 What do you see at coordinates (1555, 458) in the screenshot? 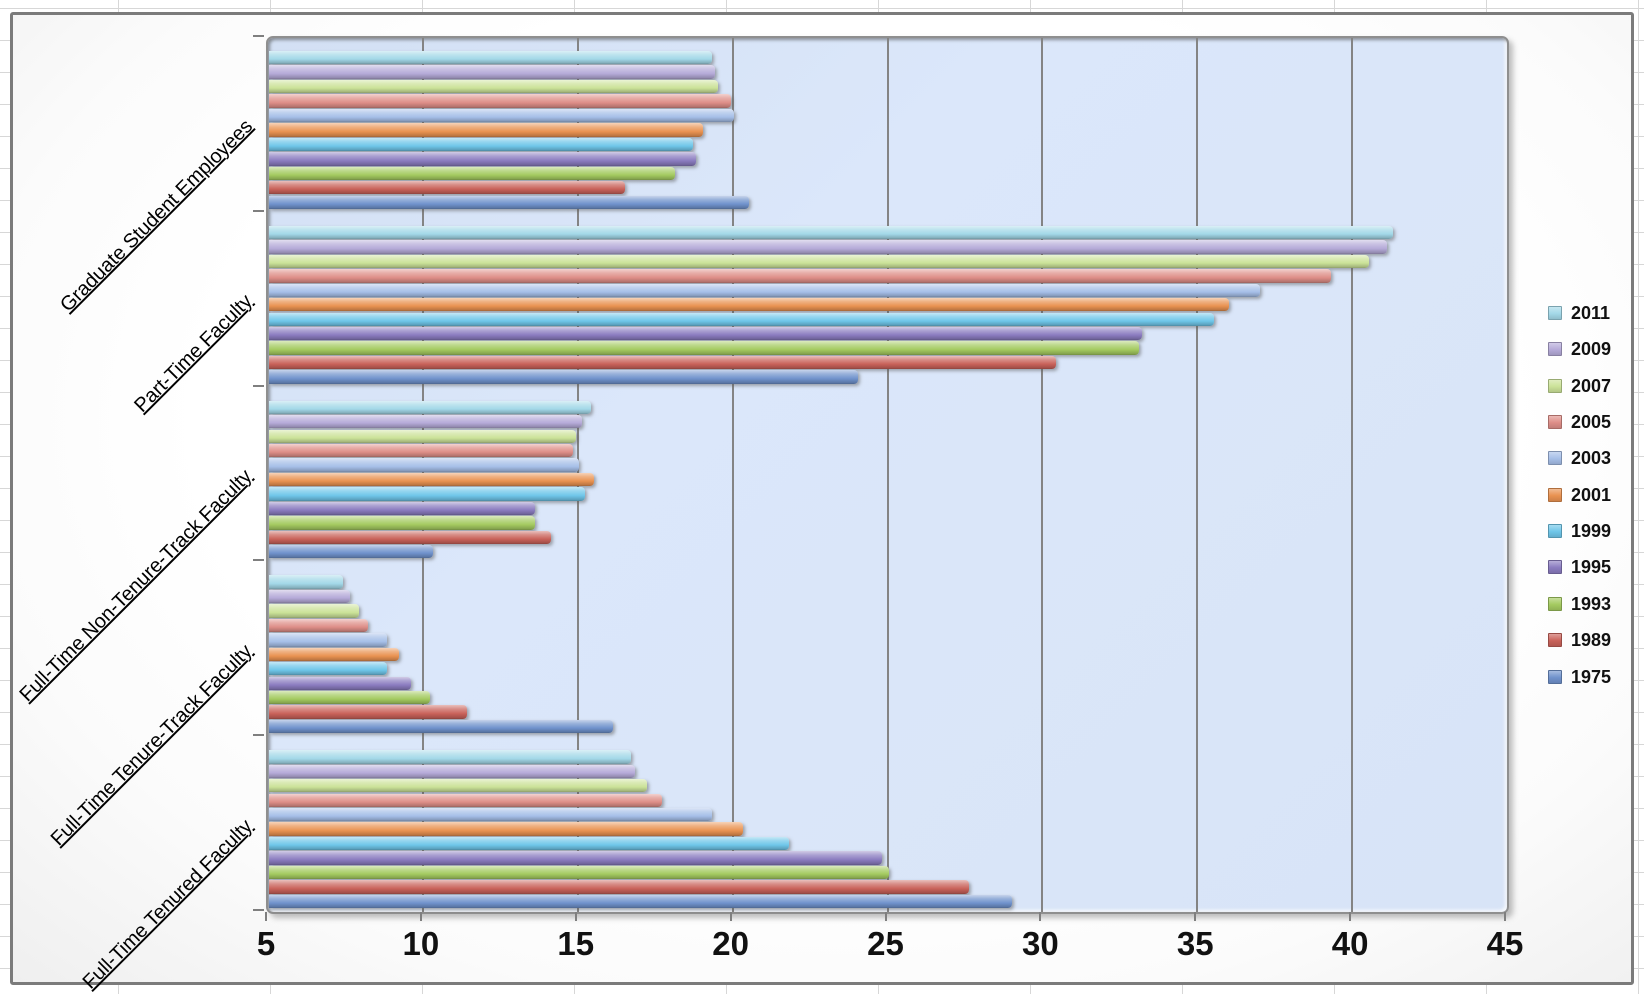
I see `legend-swatch-2003` at bounding box center [1555, 458].